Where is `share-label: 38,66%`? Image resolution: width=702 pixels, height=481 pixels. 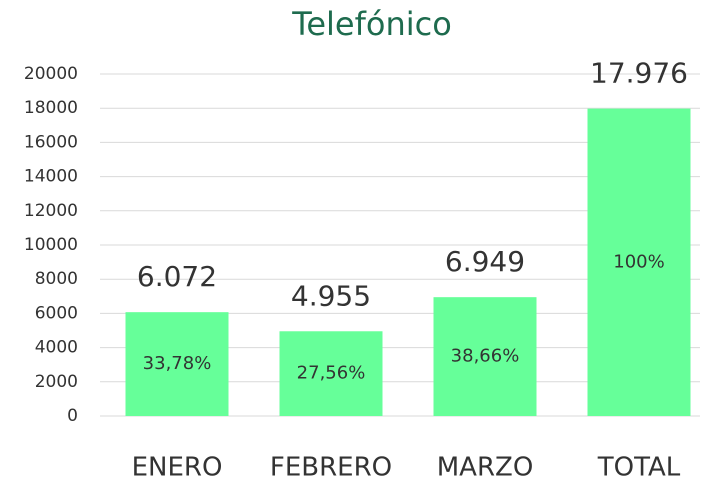 share-label: 38,66% is located at coordinates (485, 356).